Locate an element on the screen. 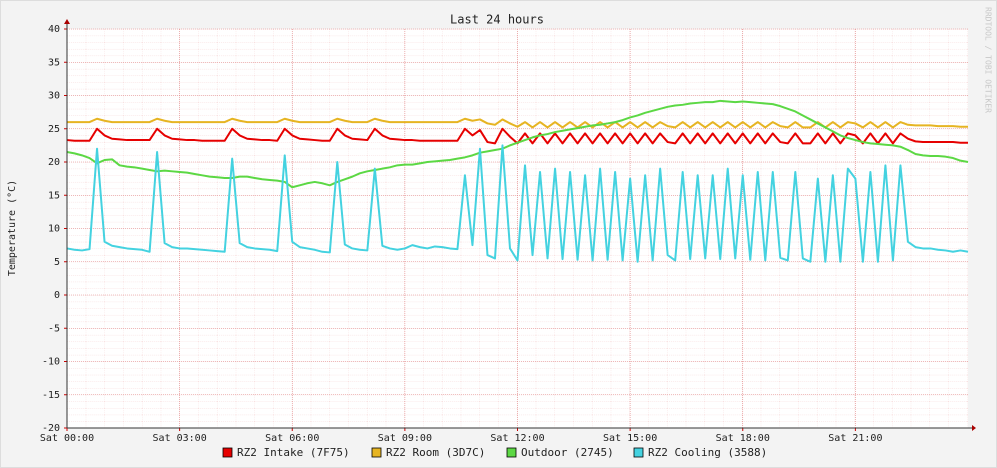 The image size is (997, 468). series-line is located at coordinates (517, 123).